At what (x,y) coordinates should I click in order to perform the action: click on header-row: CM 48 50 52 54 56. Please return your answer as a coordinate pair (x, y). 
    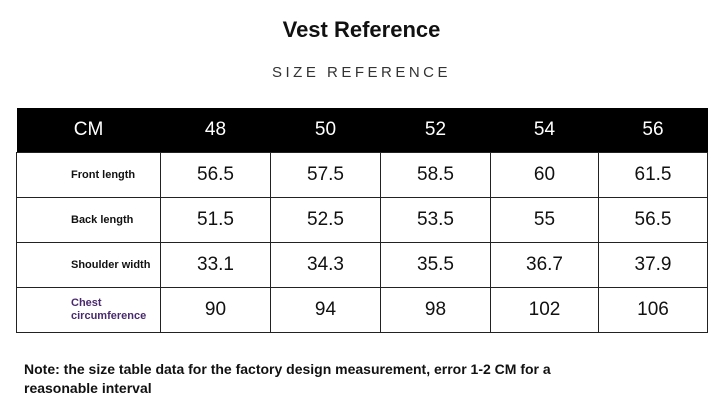
    Looking at the image, I should click on (362, 130).